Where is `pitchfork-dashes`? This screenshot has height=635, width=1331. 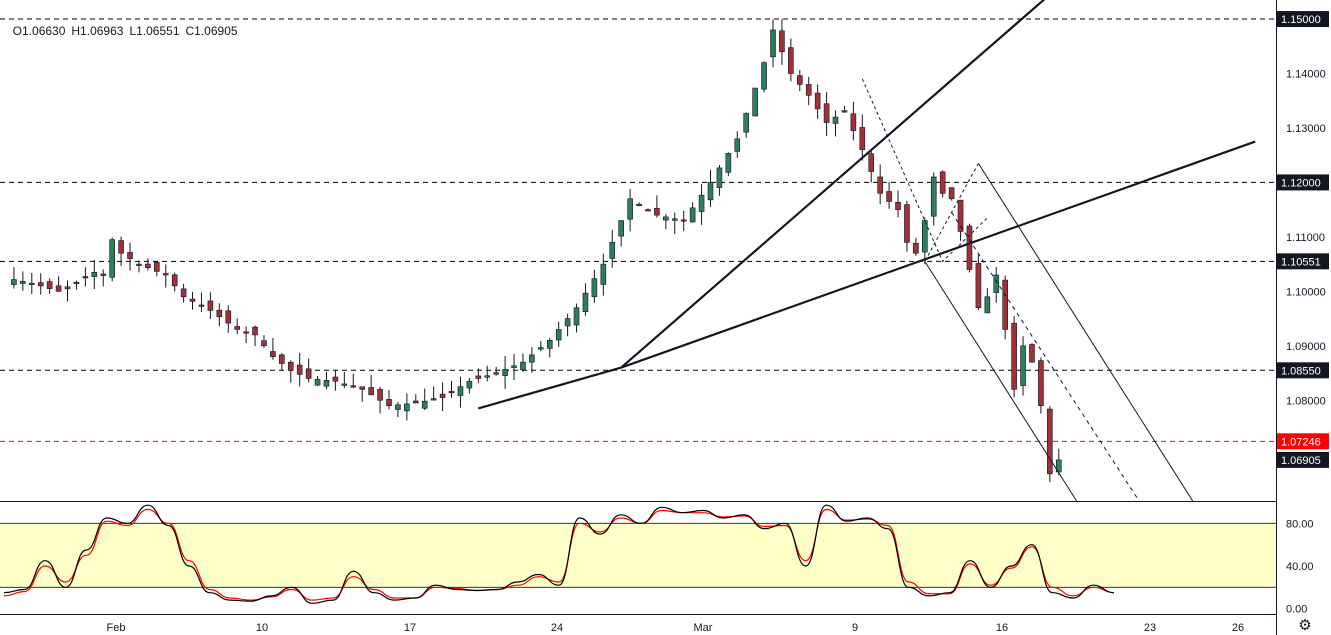 pitchfork-dashes is located at coordinates (924, 170).